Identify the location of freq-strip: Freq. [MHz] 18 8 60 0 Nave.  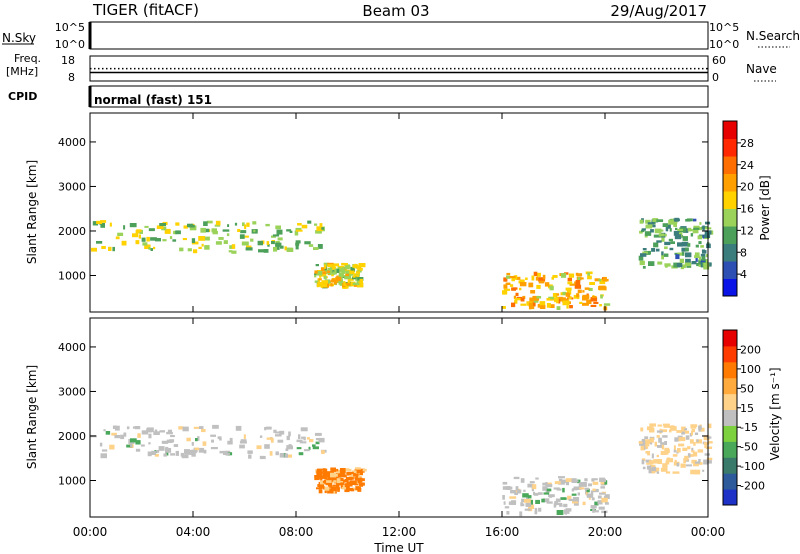
(391, 68).